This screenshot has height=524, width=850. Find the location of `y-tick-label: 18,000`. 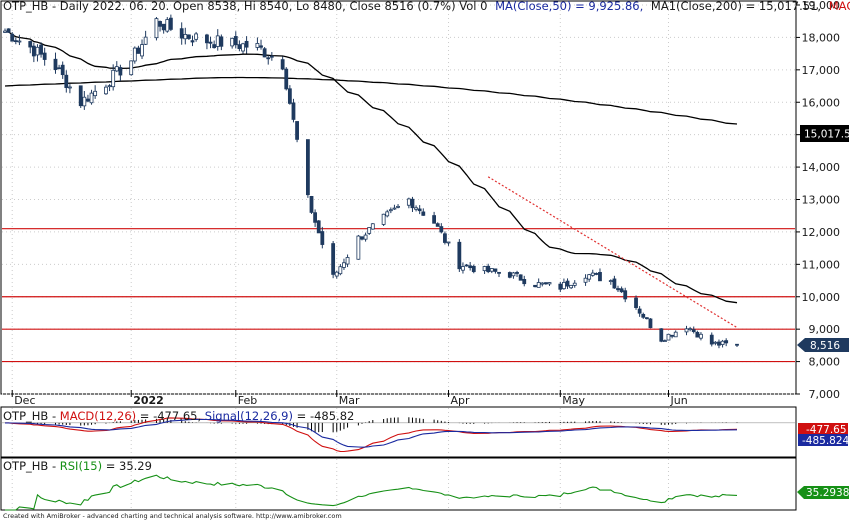

y-tick-label: 18,000 is located at coordinates (821, 37).